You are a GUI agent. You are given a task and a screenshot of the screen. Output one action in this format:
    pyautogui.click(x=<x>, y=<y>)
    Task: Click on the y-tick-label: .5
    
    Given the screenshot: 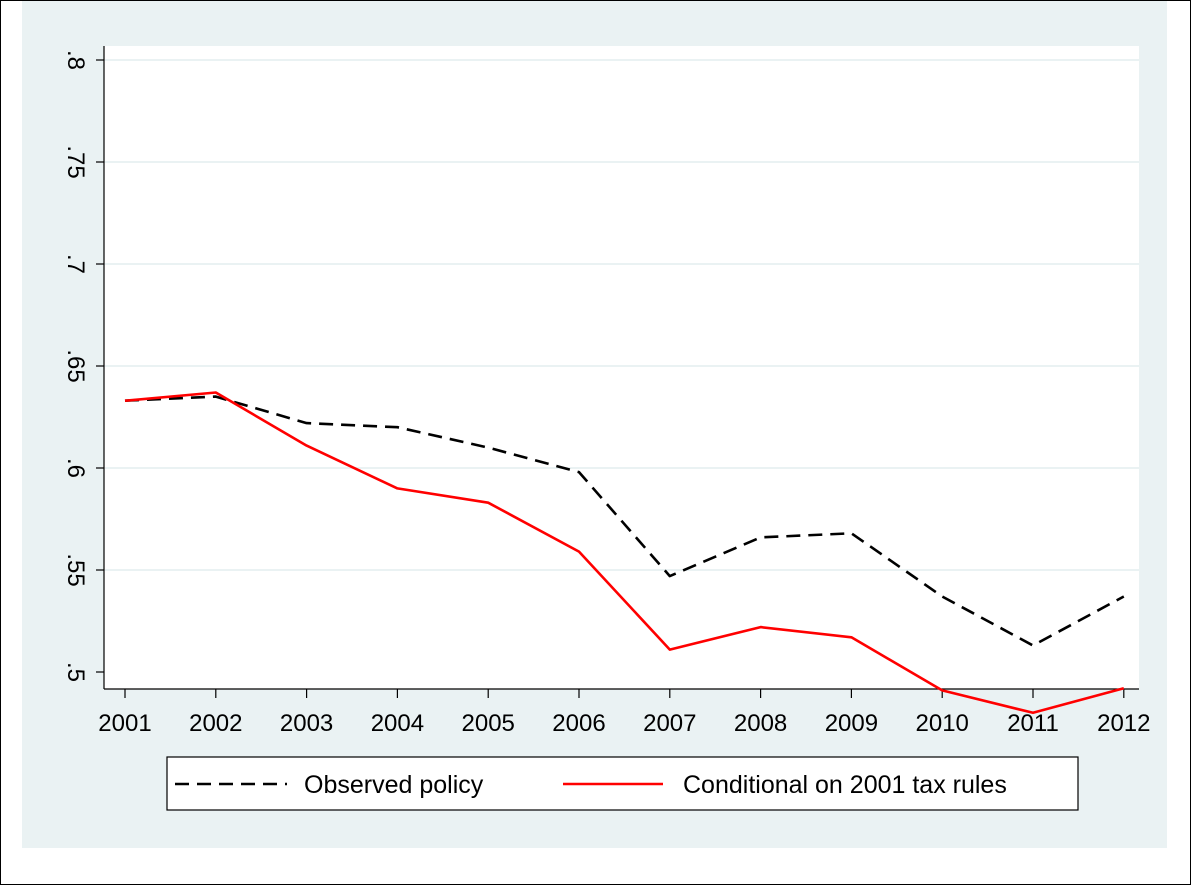 What is the action you would take?
    pyautogui.click(x=75, y=672)
    